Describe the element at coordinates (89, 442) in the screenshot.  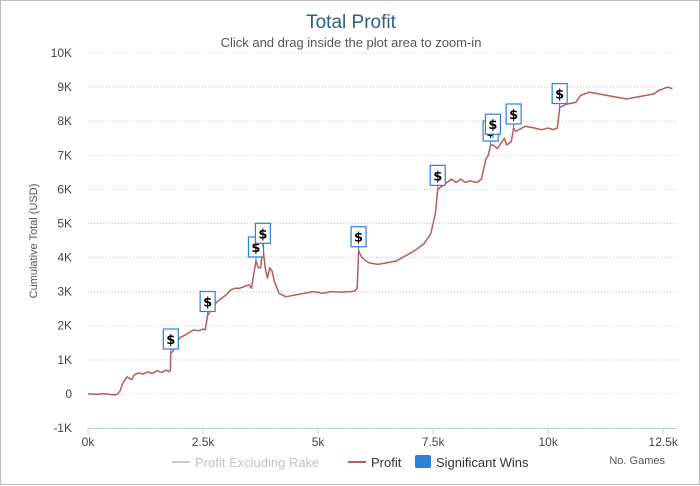
I see `x-tick-label: 0k` at that location.